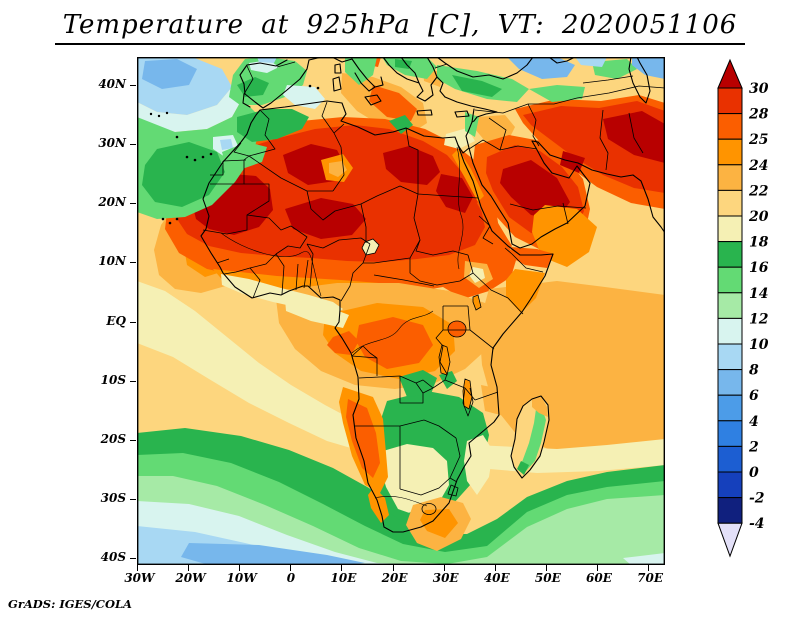 The image size is (800, 618). I want to click on y-tick-label: 30S, so click(113, 498).